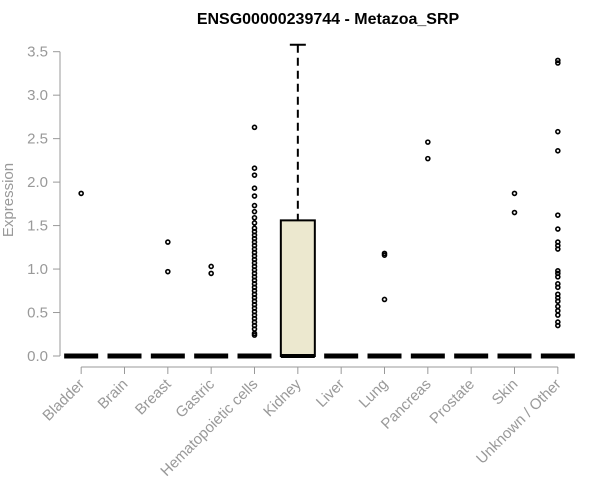 This screenshot has height=500, width=600. I want to click on box-pancreas, so click(427, 249).